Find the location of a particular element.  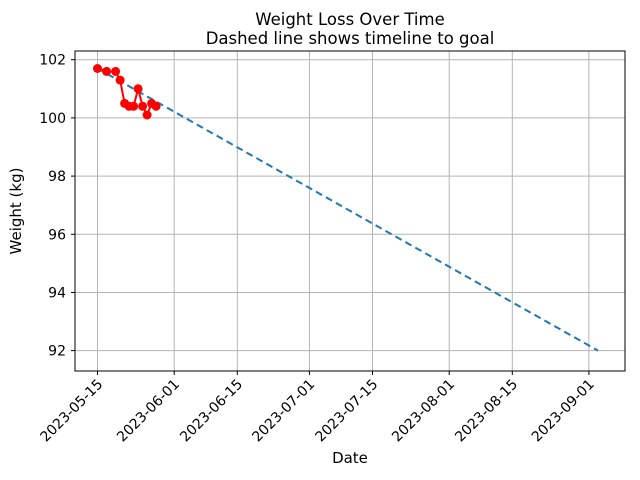

svg-text: 2023-06-15 is located at coordinates (211, 411).